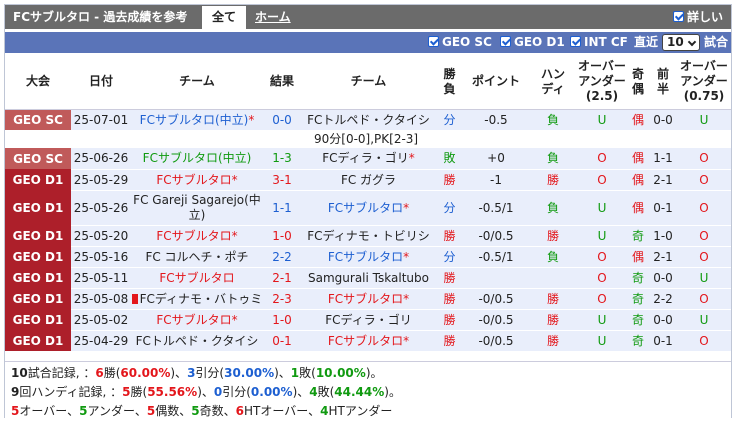  Describe the element at coordinates (224, 17) in the screenshot. I see `tab-all: 全て` at that location.